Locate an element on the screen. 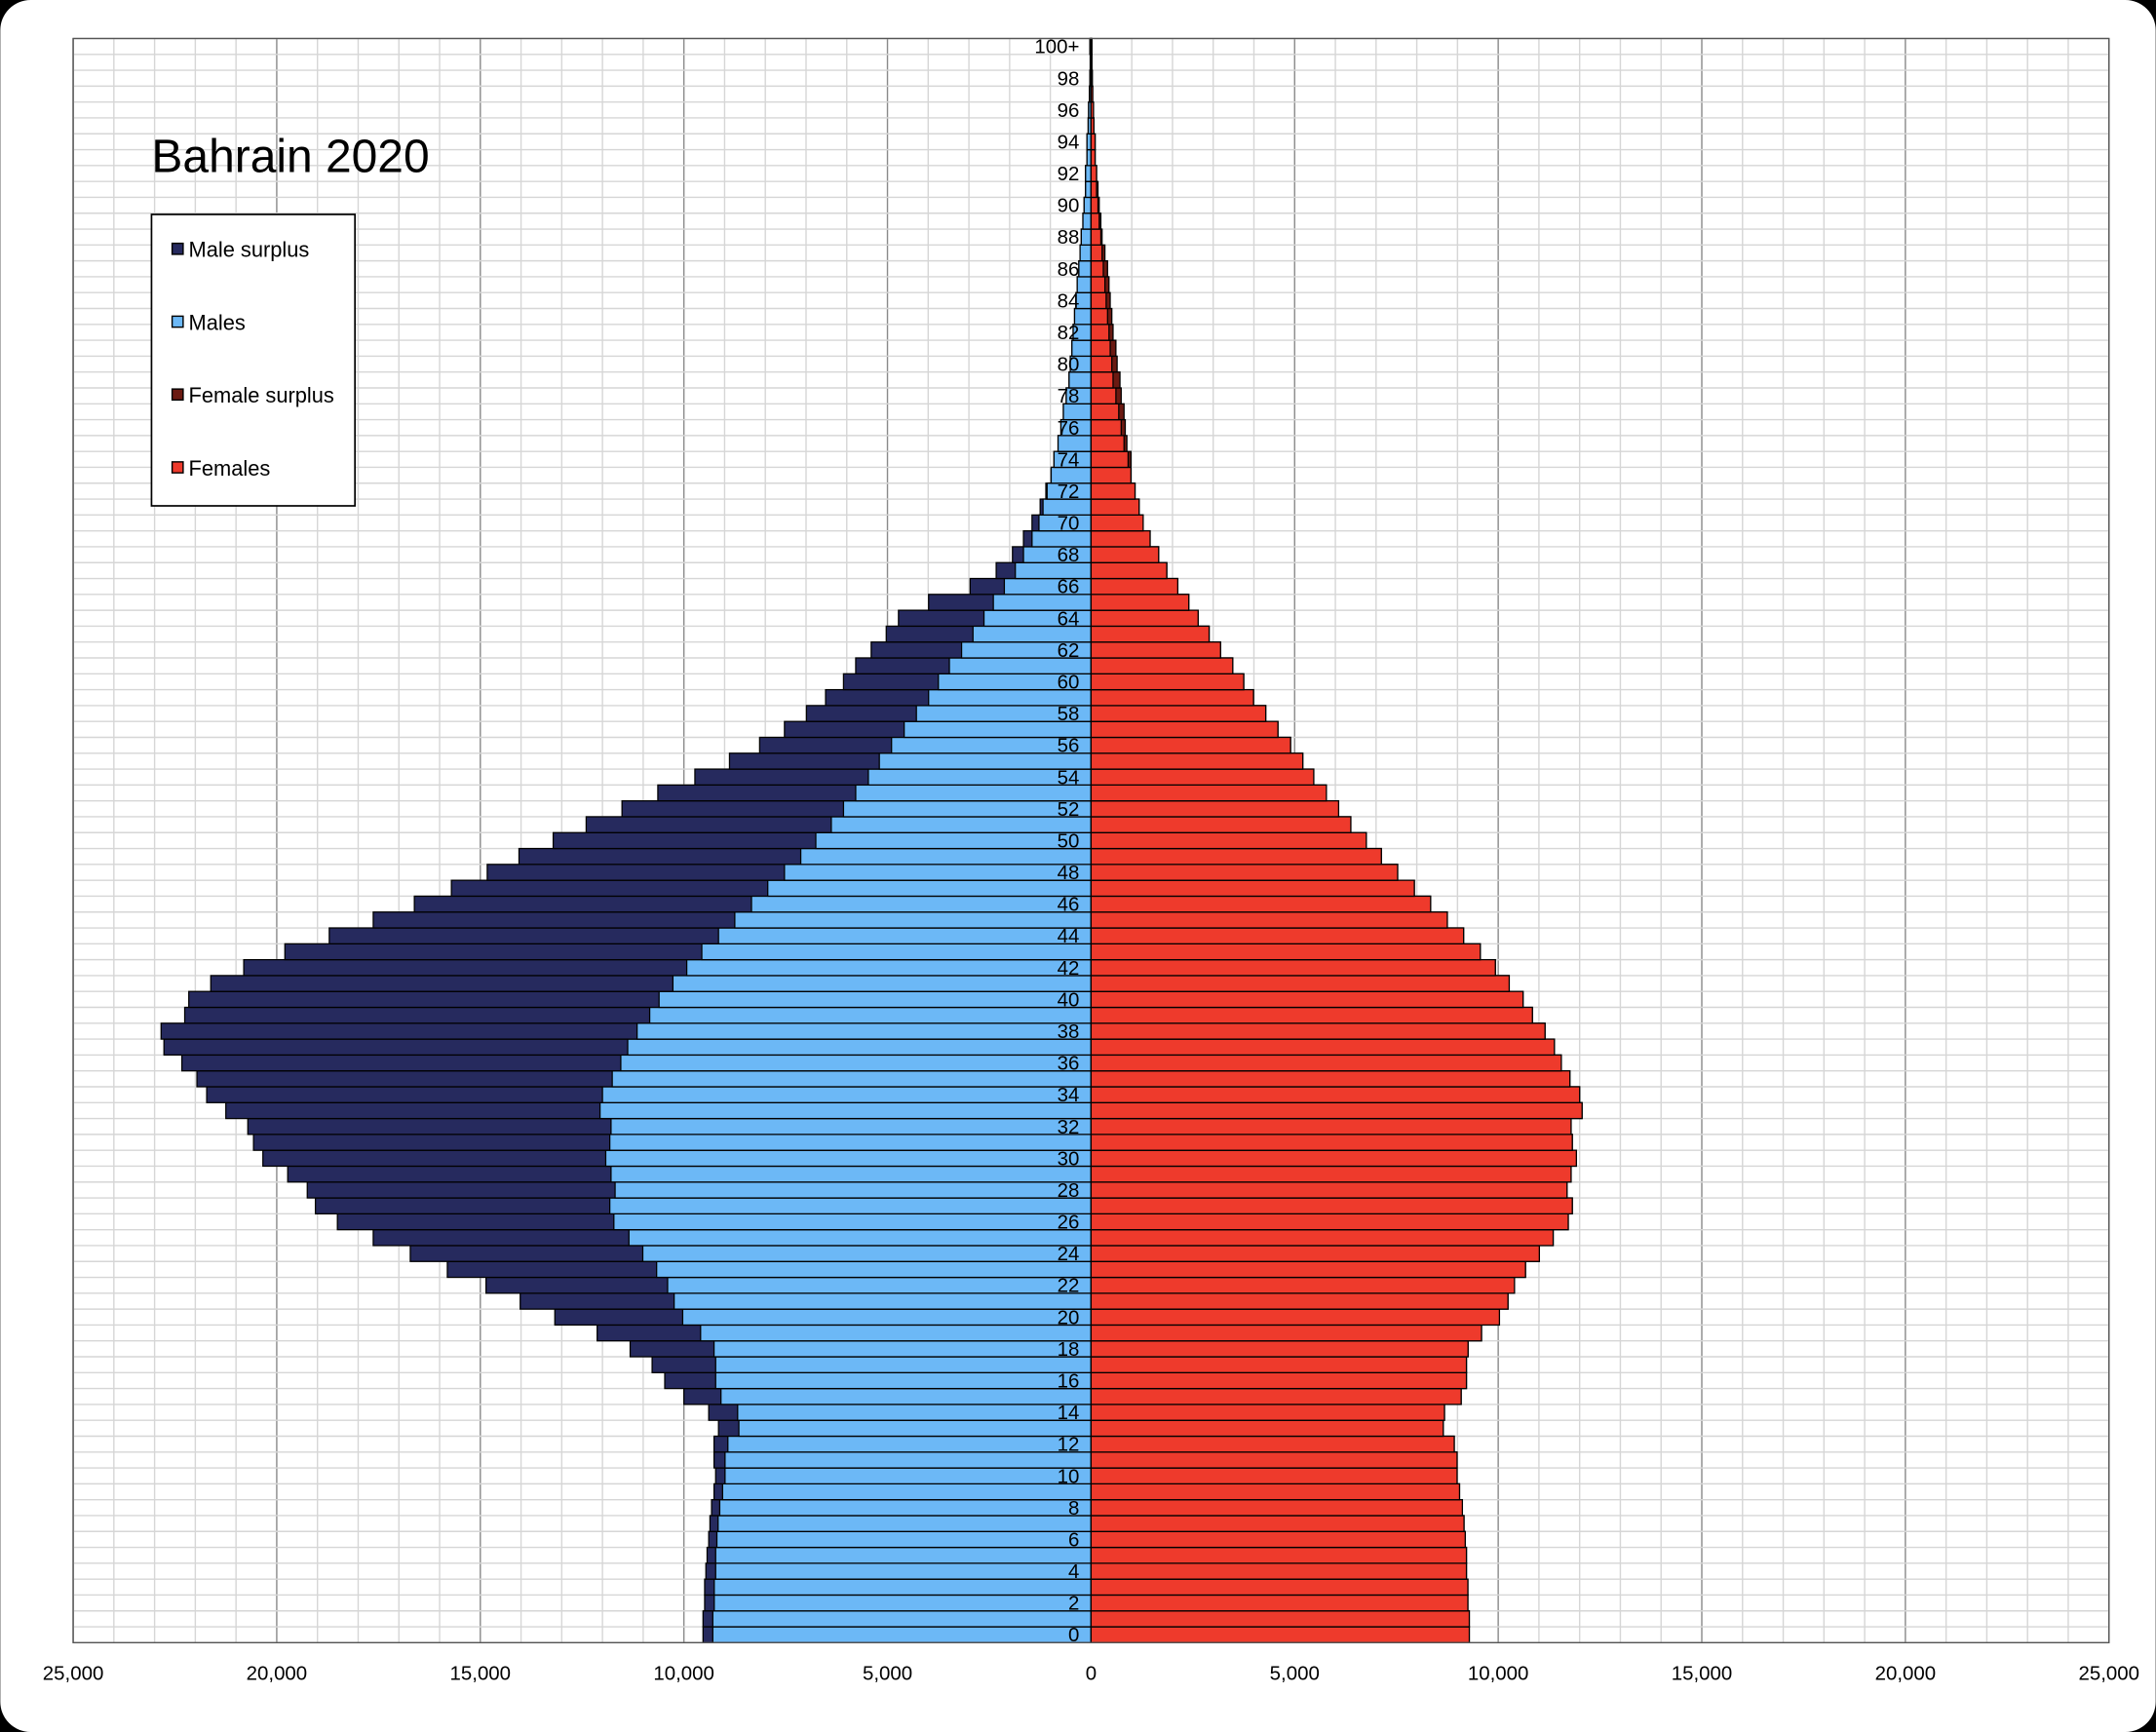 The height and width of the screenshot is (1732, 2156). age-label: 38 is located at coordinates (1069, 1031).